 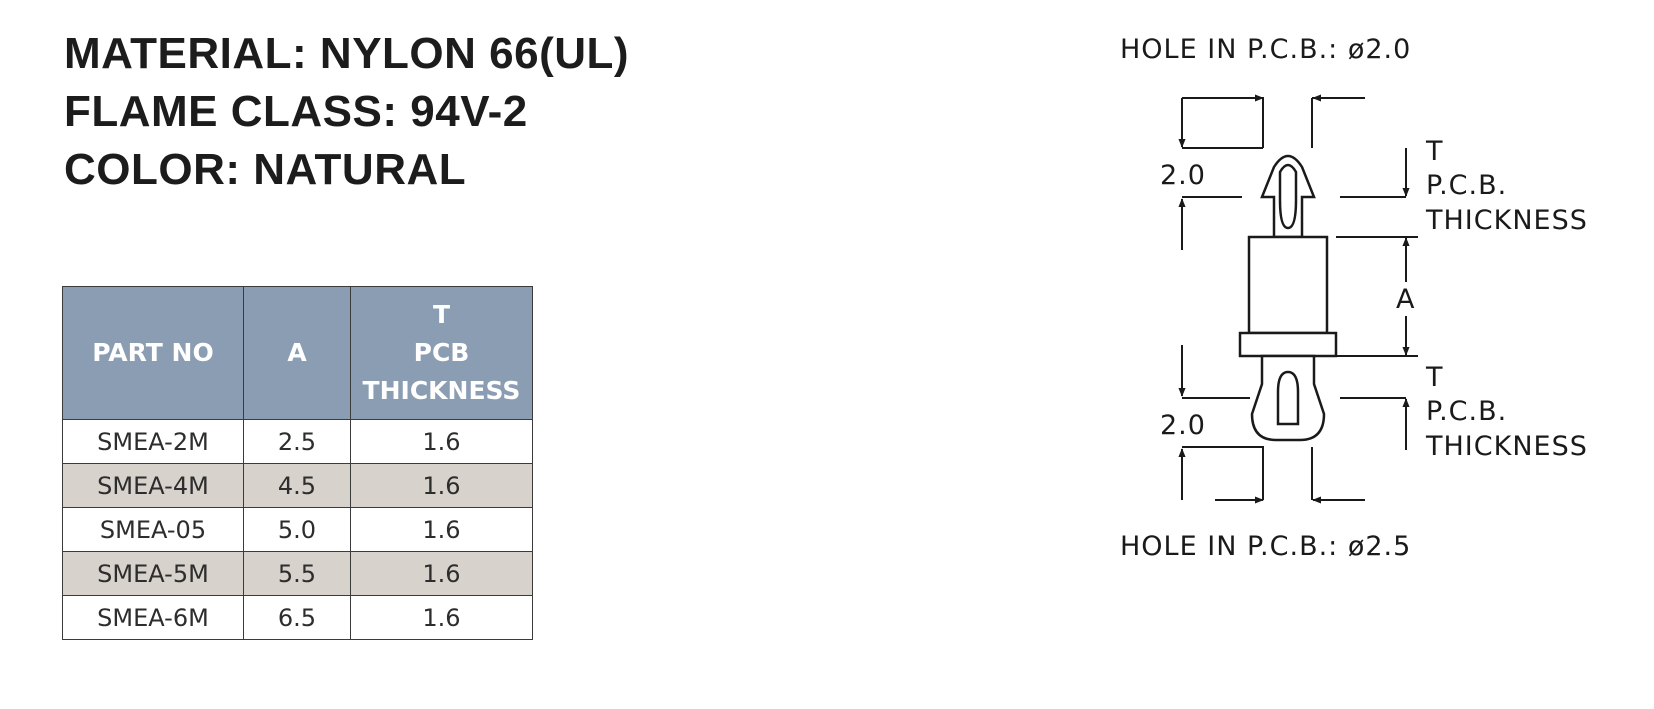 I want to click on color-spec: COLOR: NATURAL, so click(x=265, y=169).